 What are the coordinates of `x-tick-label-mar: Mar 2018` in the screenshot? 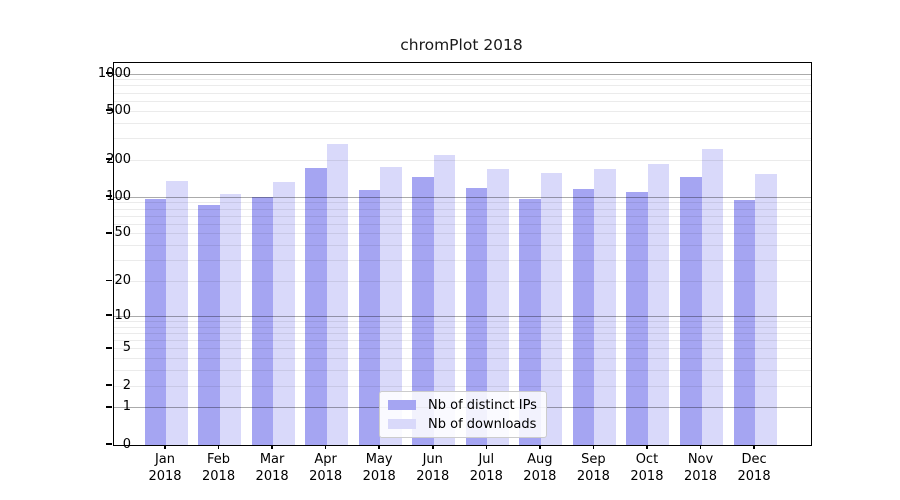 It's located at (272, 468).